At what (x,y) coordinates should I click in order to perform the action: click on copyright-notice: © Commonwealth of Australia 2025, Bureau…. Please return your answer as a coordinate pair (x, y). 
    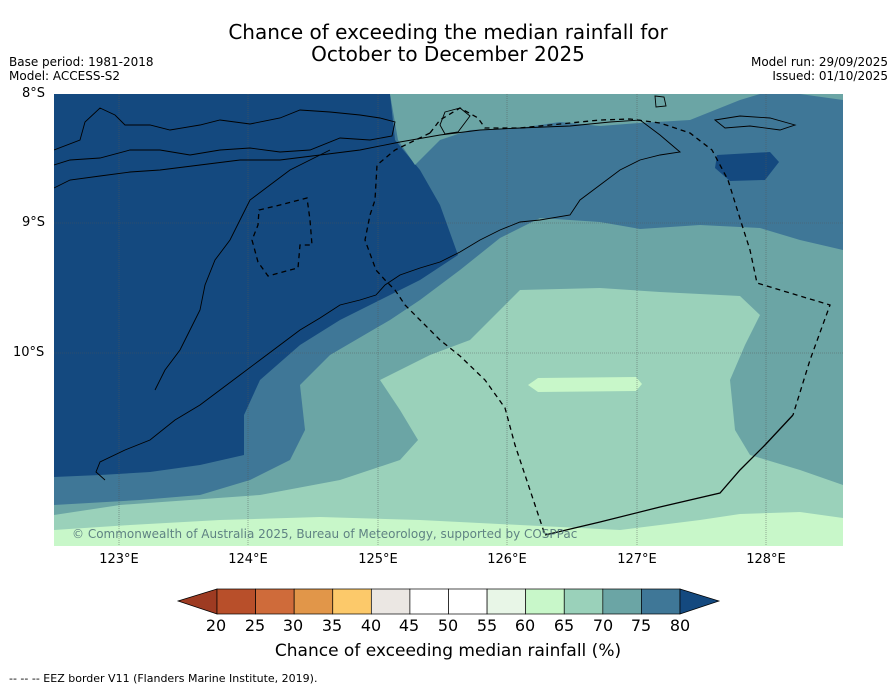
    Looking at the image, I should click on (325, 534).